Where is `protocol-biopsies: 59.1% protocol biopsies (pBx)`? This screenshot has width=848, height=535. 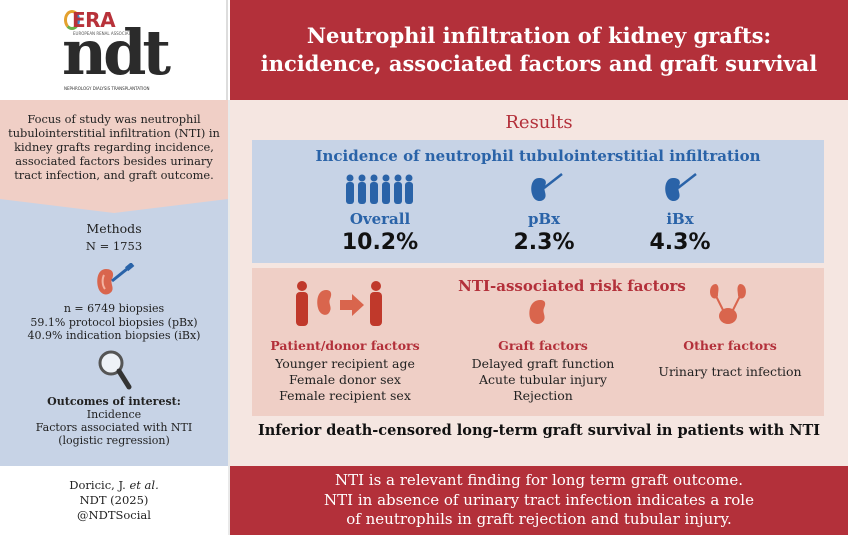
protocol-biopsies: 59.1% protocol biopsies (pBx) is located at coordinates (114, 322).